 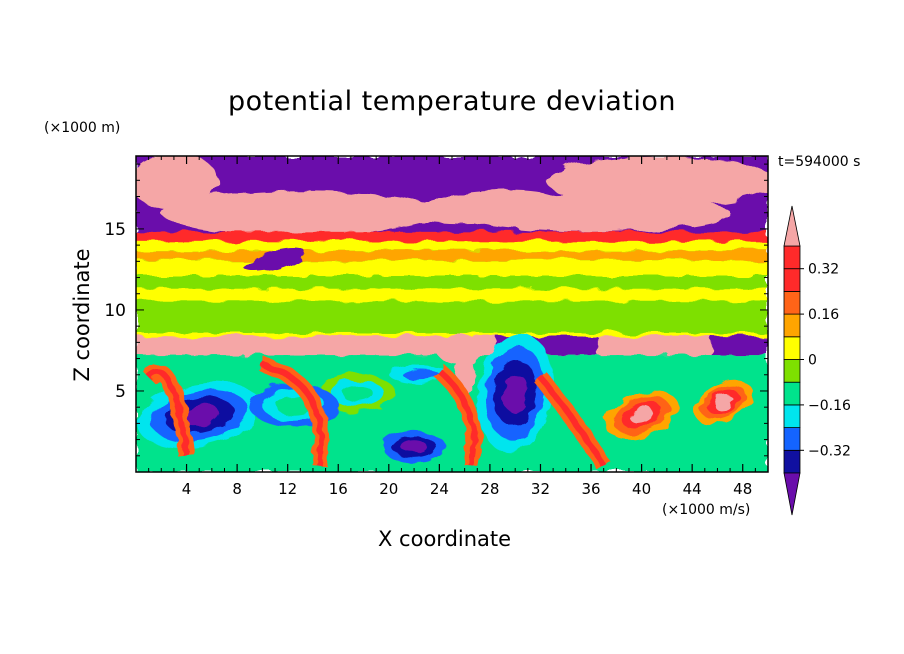 I want to click on x-tick-label: 44, so click(x=692, y=489).